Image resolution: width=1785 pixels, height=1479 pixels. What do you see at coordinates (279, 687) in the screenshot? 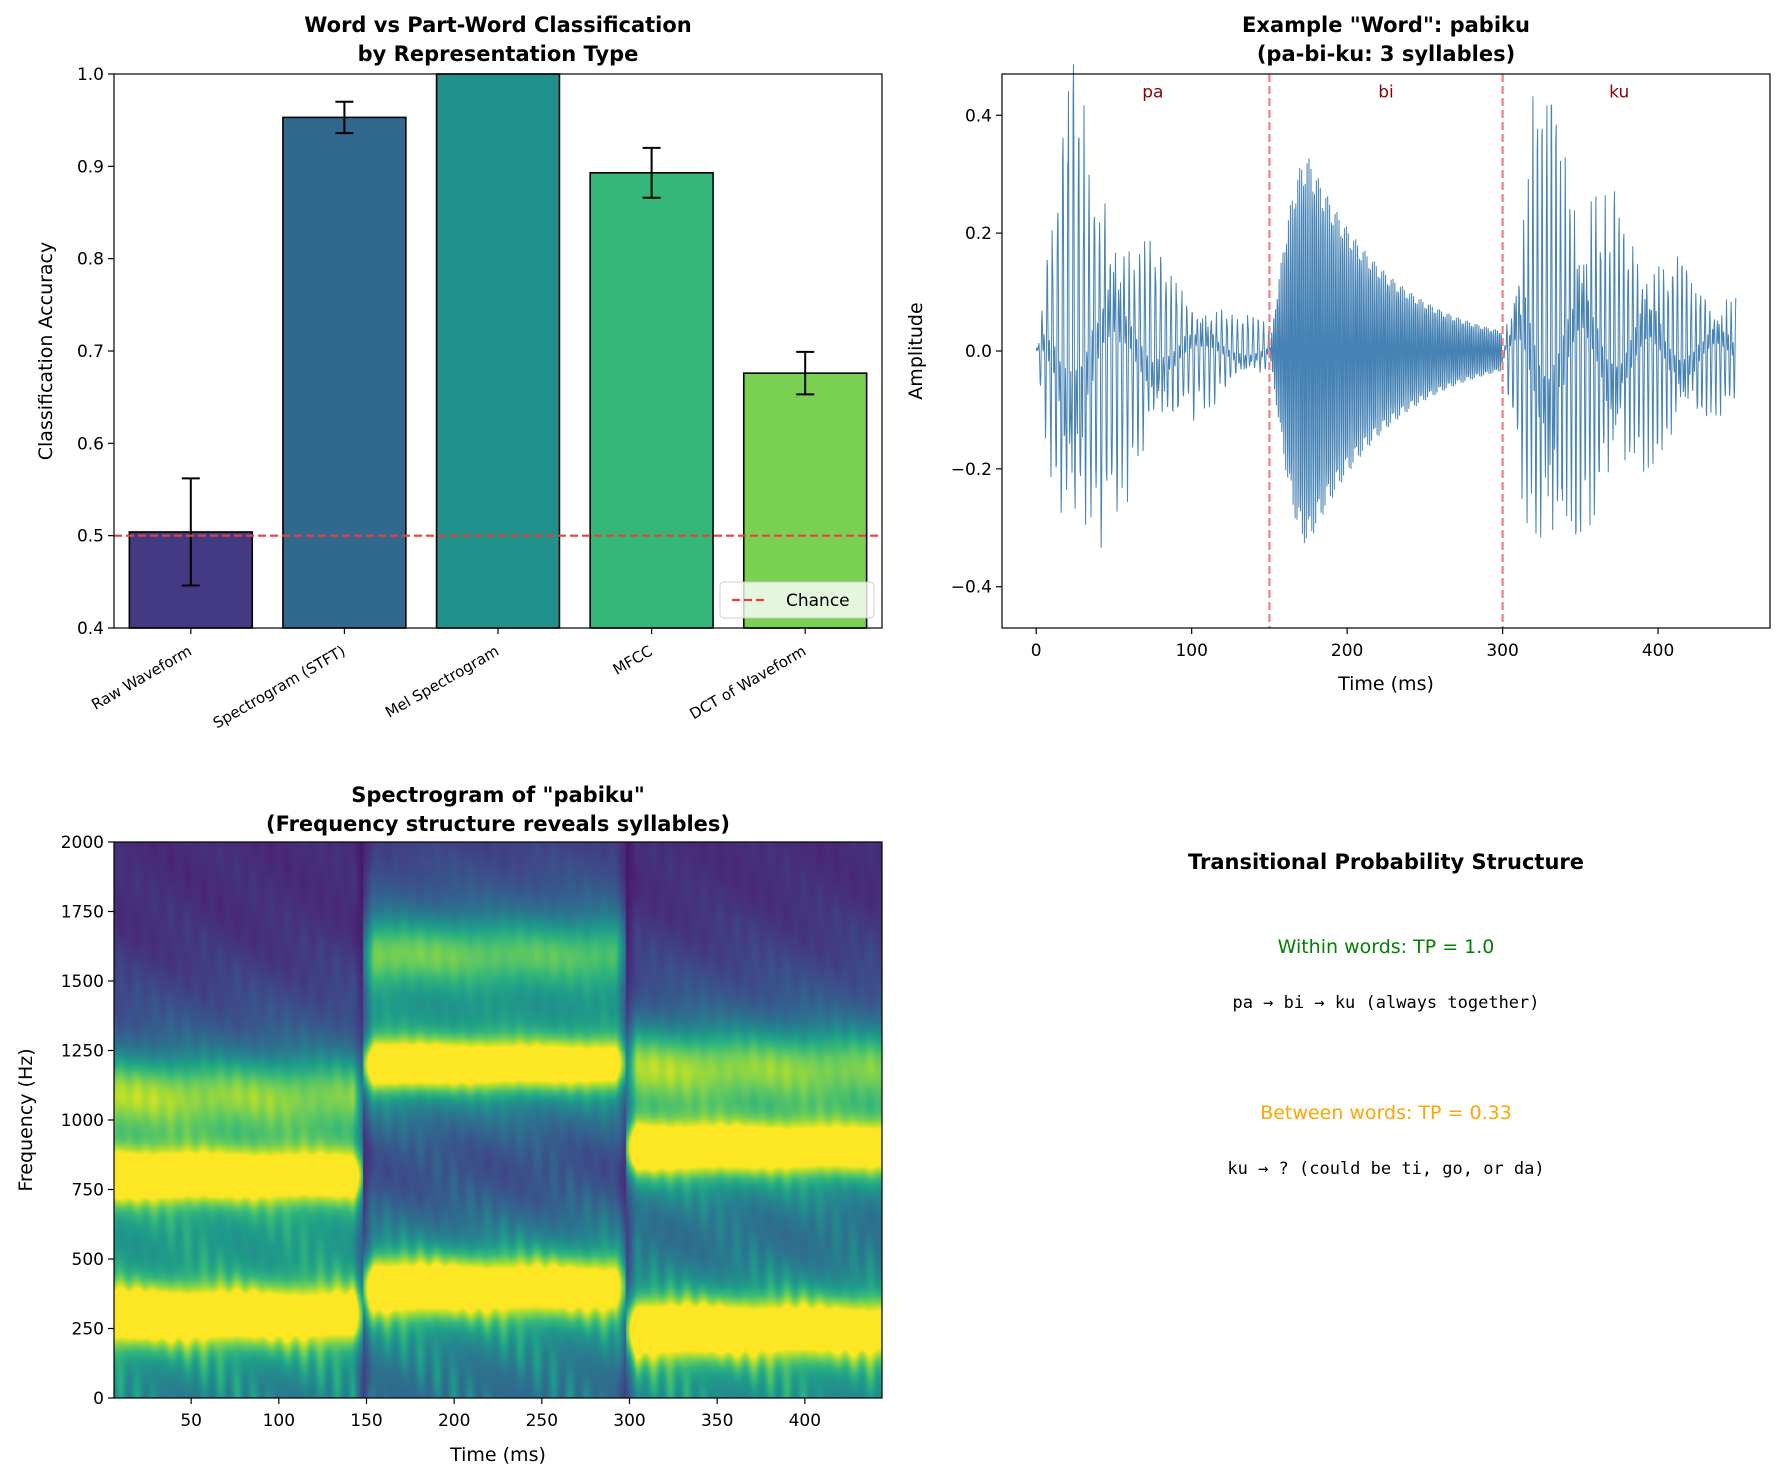
I see `x-tick-label: Spectrogram (STFT)` at bounding box center [279, 687].